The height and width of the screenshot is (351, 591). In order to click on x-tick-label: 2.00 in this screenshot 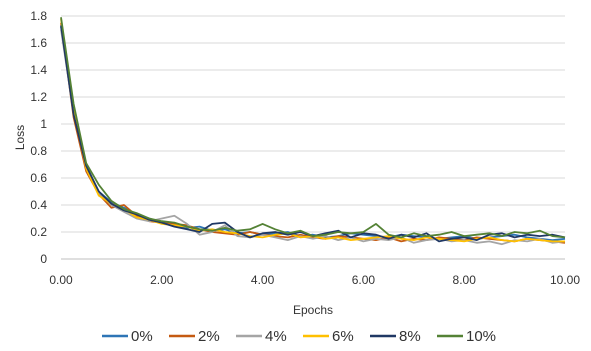, I will do `click(162, 280)`.